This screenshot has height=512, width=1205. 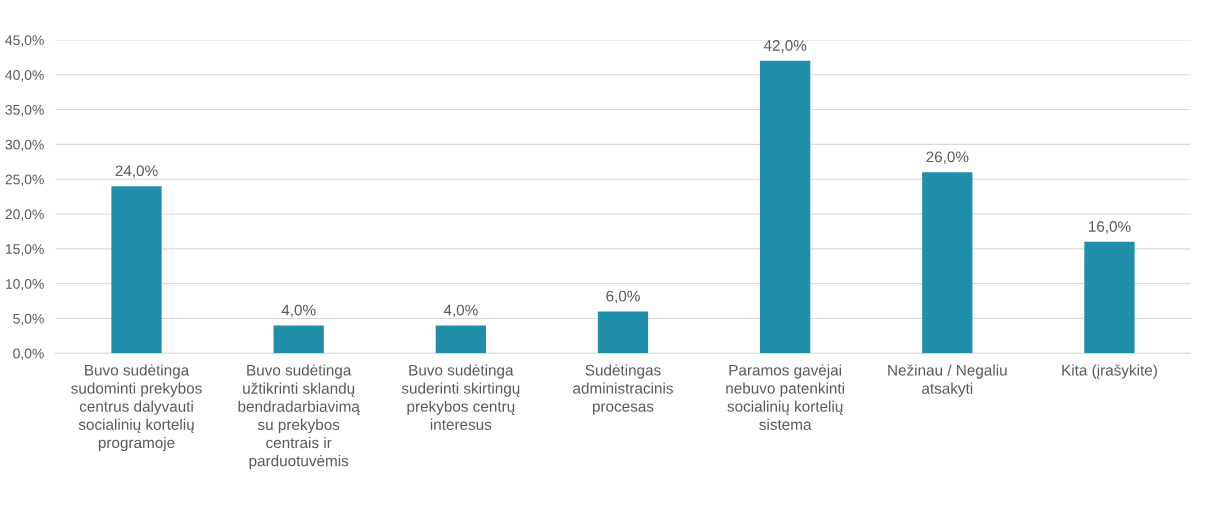 I want to click on data-label: 26,0%, so click(x=947, y=158).